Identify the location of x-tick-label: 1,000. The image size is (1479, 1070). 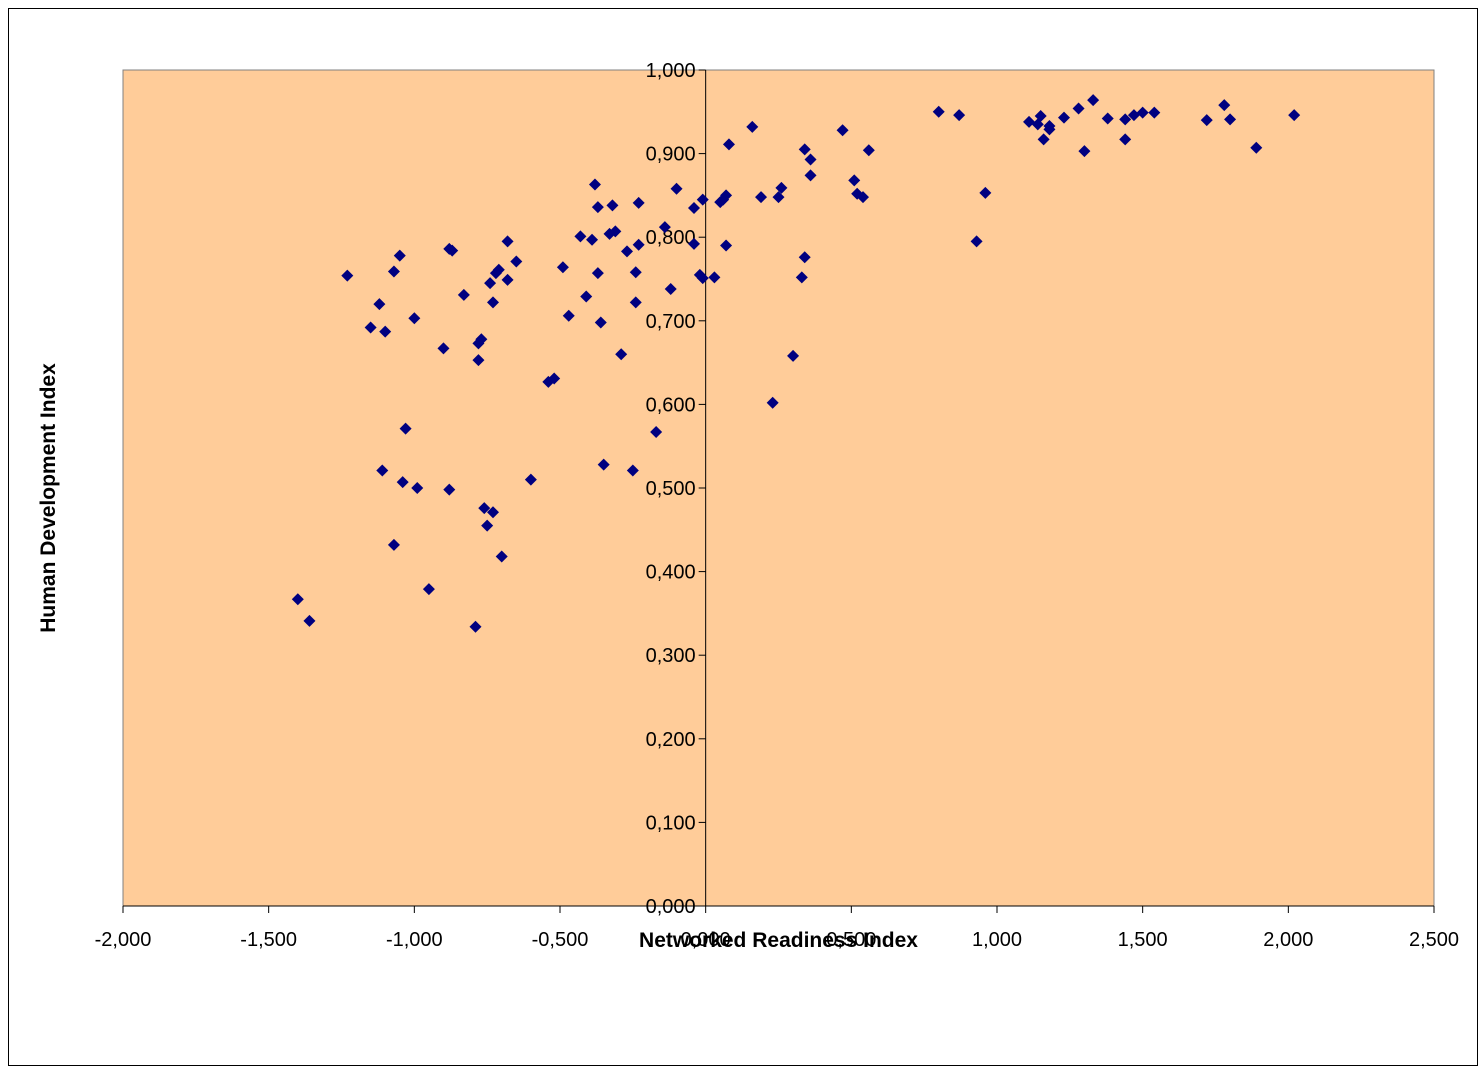
(997, 940).